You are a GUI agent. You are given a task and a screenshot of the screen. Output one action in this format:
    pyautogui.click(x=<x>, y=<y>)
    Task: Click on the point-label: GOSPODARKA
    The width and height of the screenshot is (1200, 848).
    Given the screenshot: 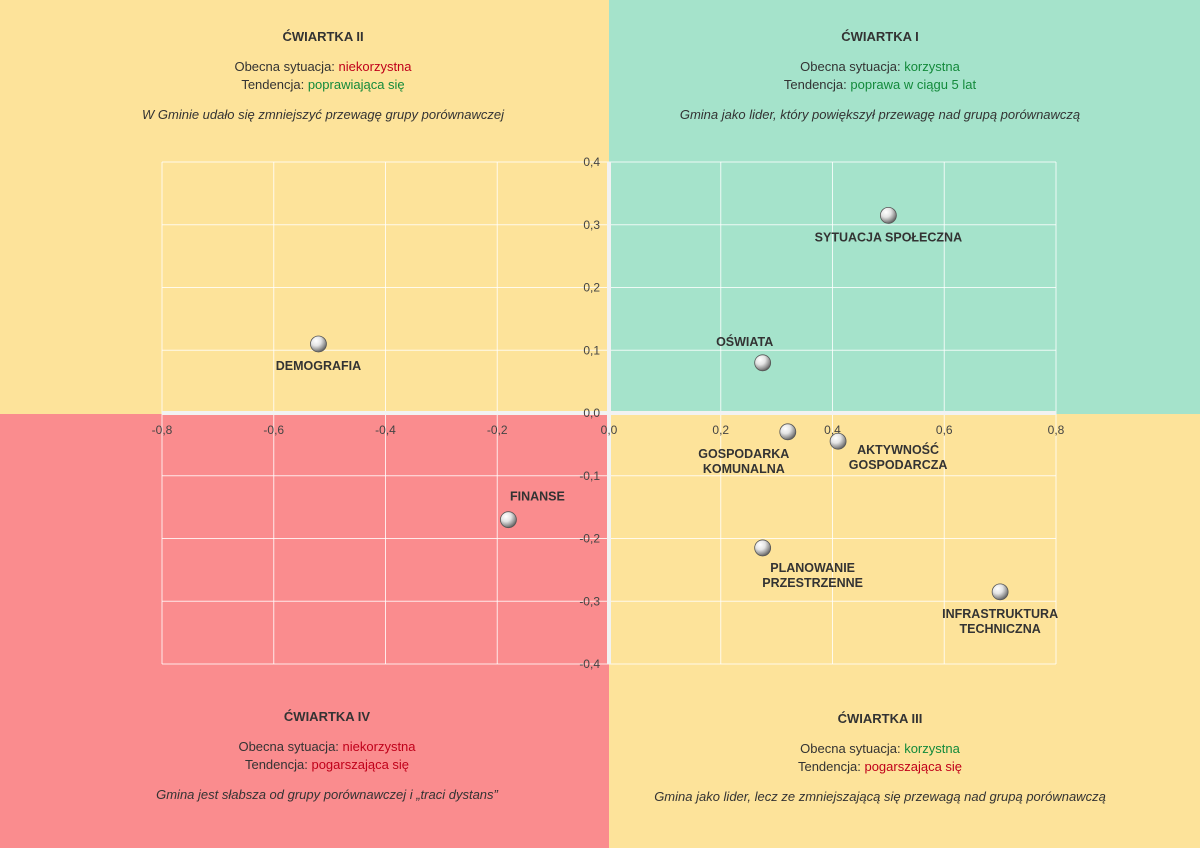 What is the action you would take?
    pyautogui.click(x=743, y=454)
    